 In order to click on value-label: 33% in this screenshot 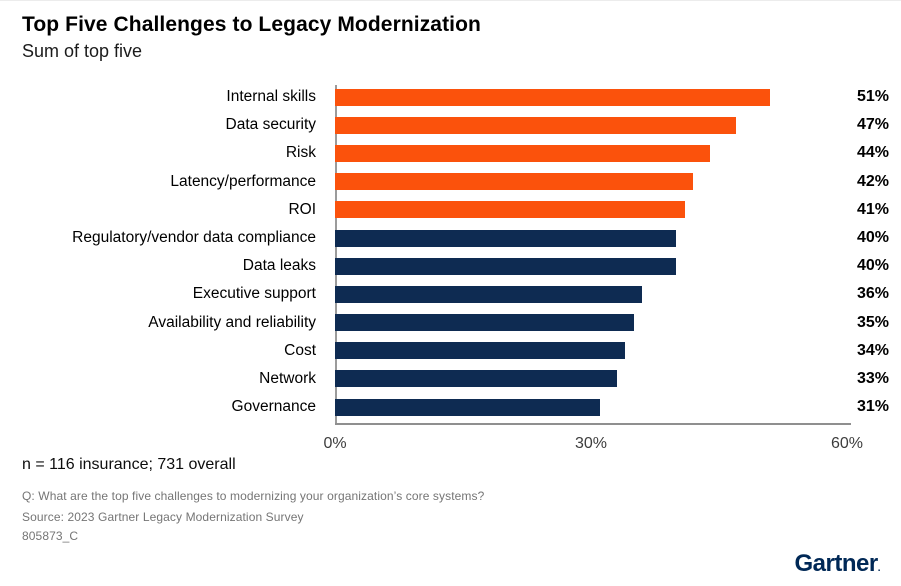, I will do `click(873, 378)`.